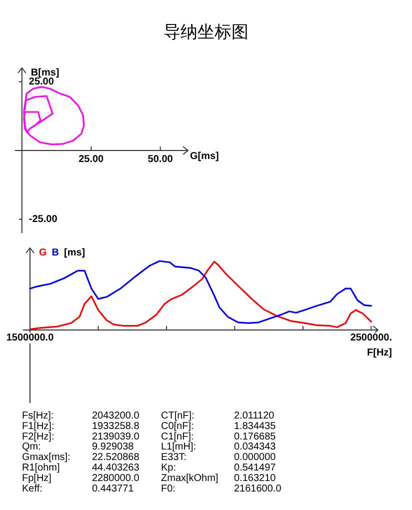 This screenshot has height=510, width=412. Describe the element at coordinates (379, 353) in the screenshot. I see `xlabel: F[Hz]` at that location.